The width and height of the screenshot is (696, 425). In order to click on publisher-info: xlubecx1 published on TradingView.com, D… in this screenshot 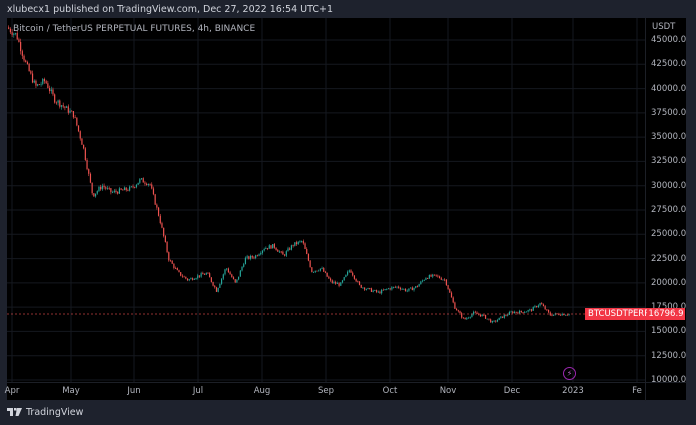, I will do `click(170, 9)`.